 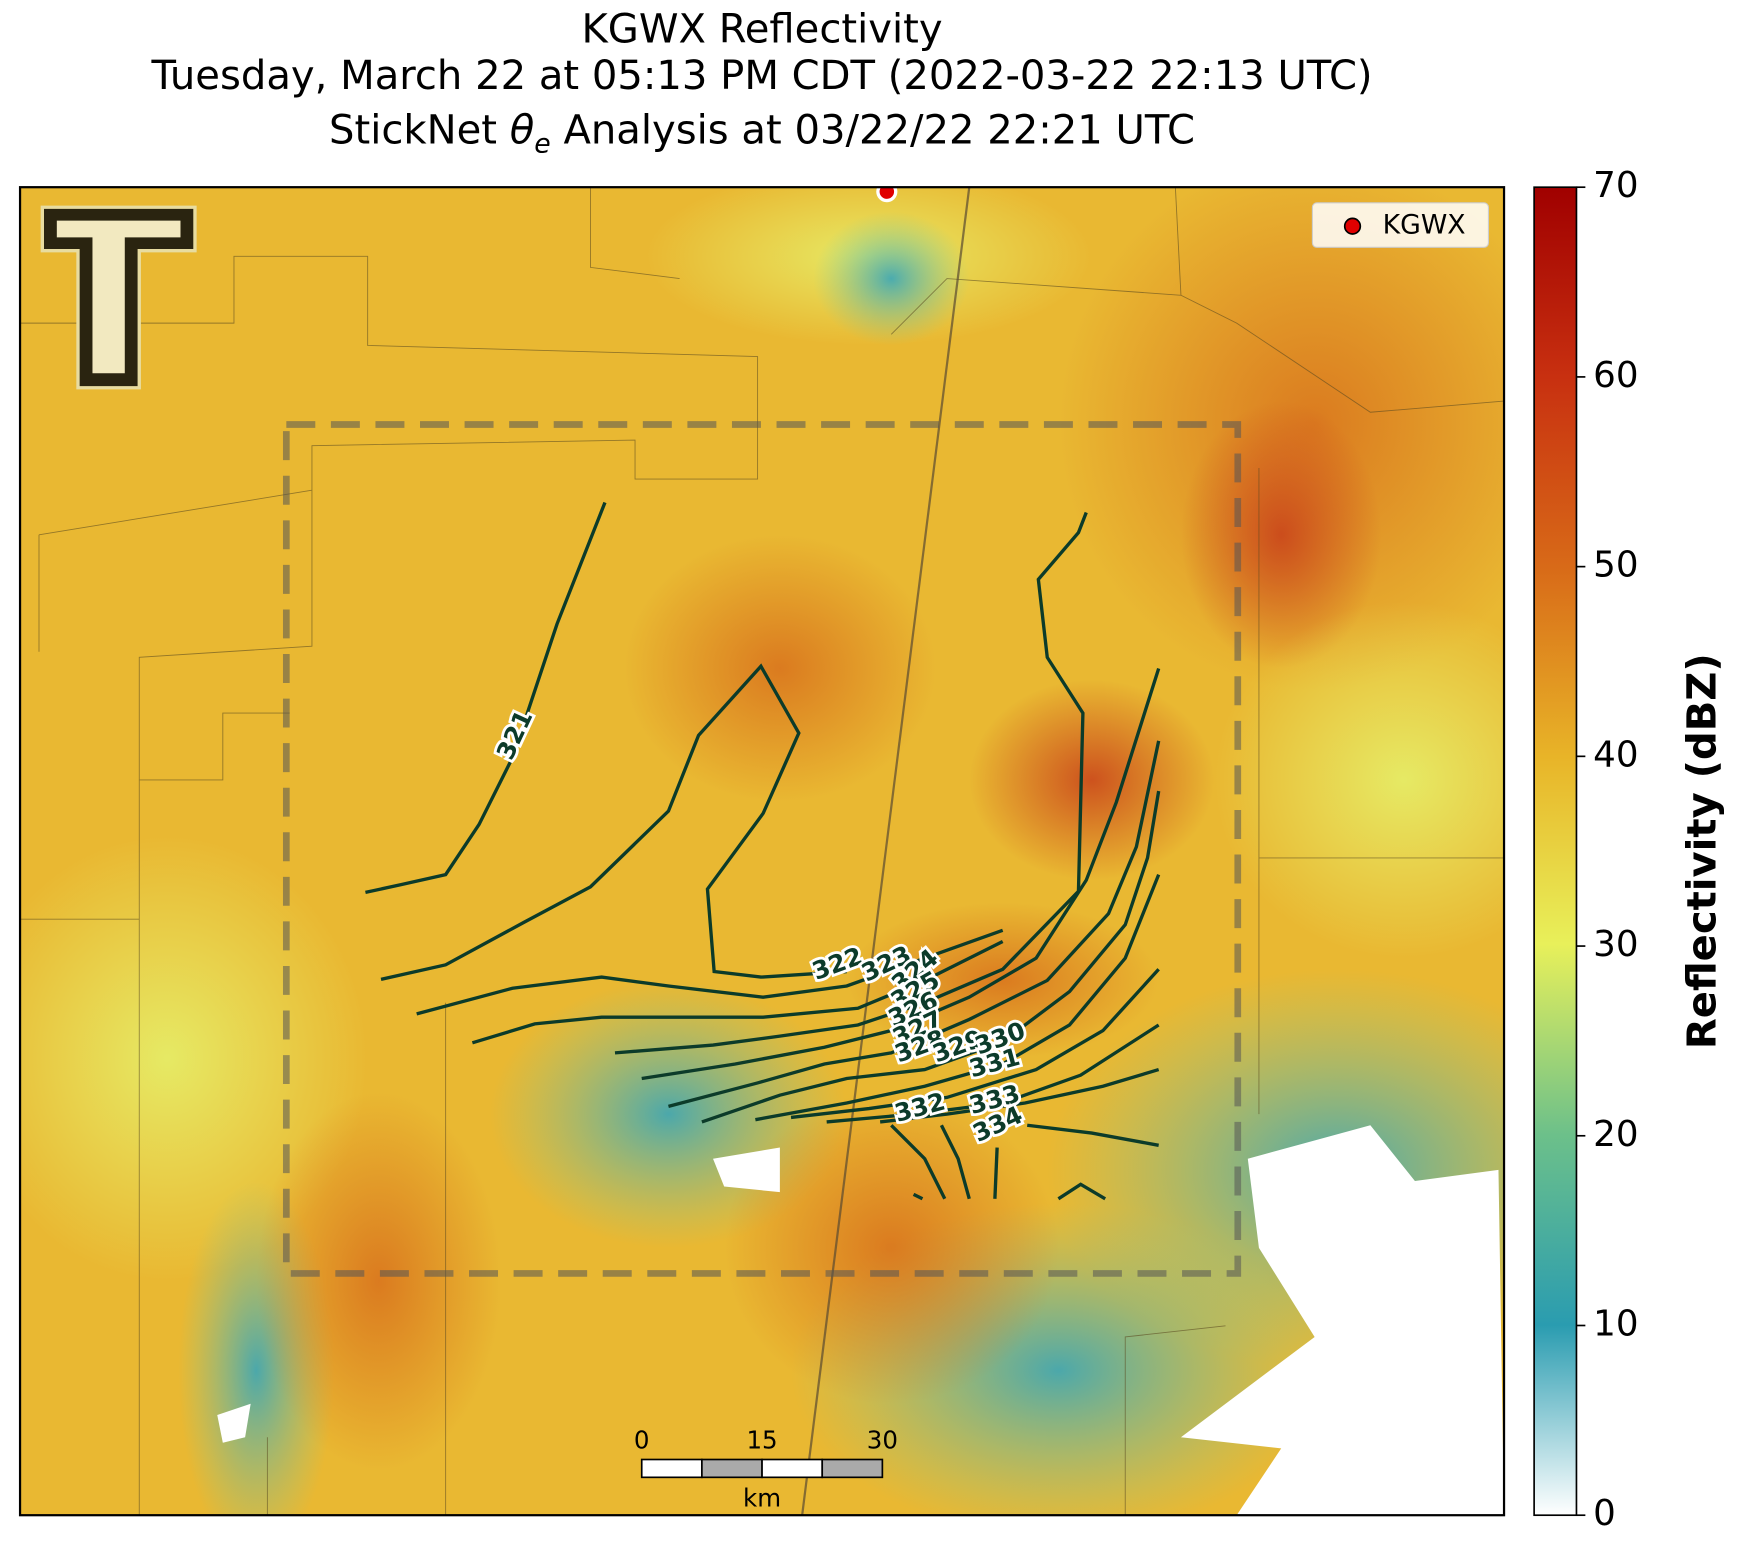 What do you see at coordinates (1703, 851) in the screenshot?
I see `colorbar-label: Reflectivity (dBZ)` at bounding box center [1703, 851].